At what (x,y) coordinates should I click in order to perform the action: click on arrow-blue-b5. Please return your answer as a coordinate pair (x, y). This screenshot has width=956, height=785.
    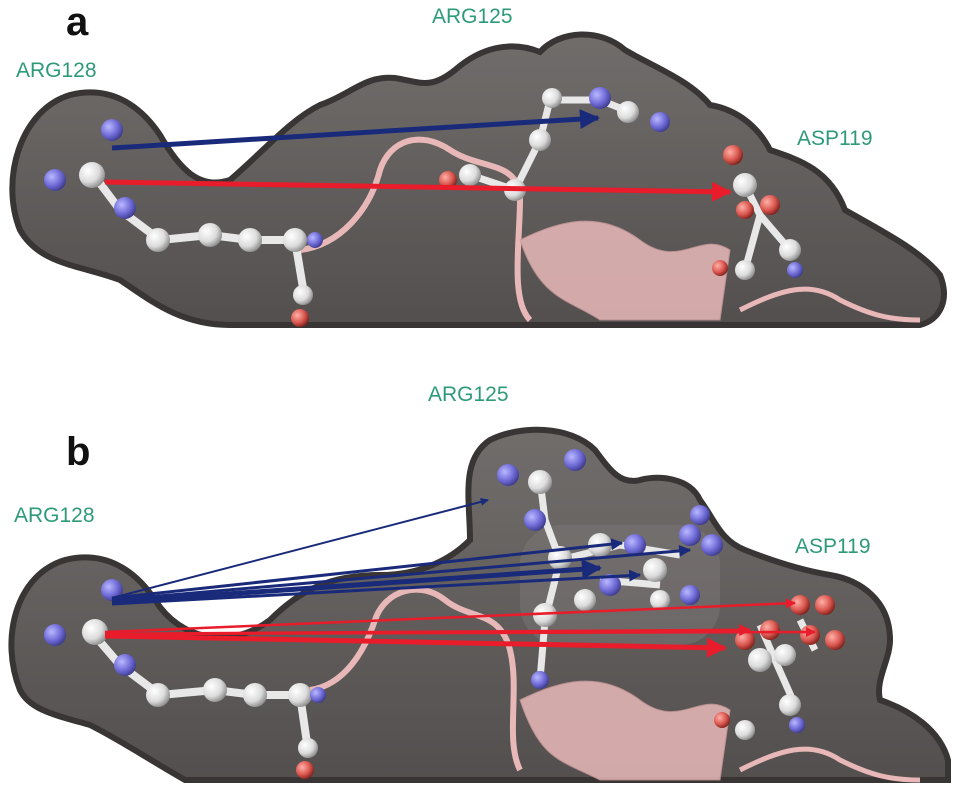
    Looking at the image, I should click on (376, 587).